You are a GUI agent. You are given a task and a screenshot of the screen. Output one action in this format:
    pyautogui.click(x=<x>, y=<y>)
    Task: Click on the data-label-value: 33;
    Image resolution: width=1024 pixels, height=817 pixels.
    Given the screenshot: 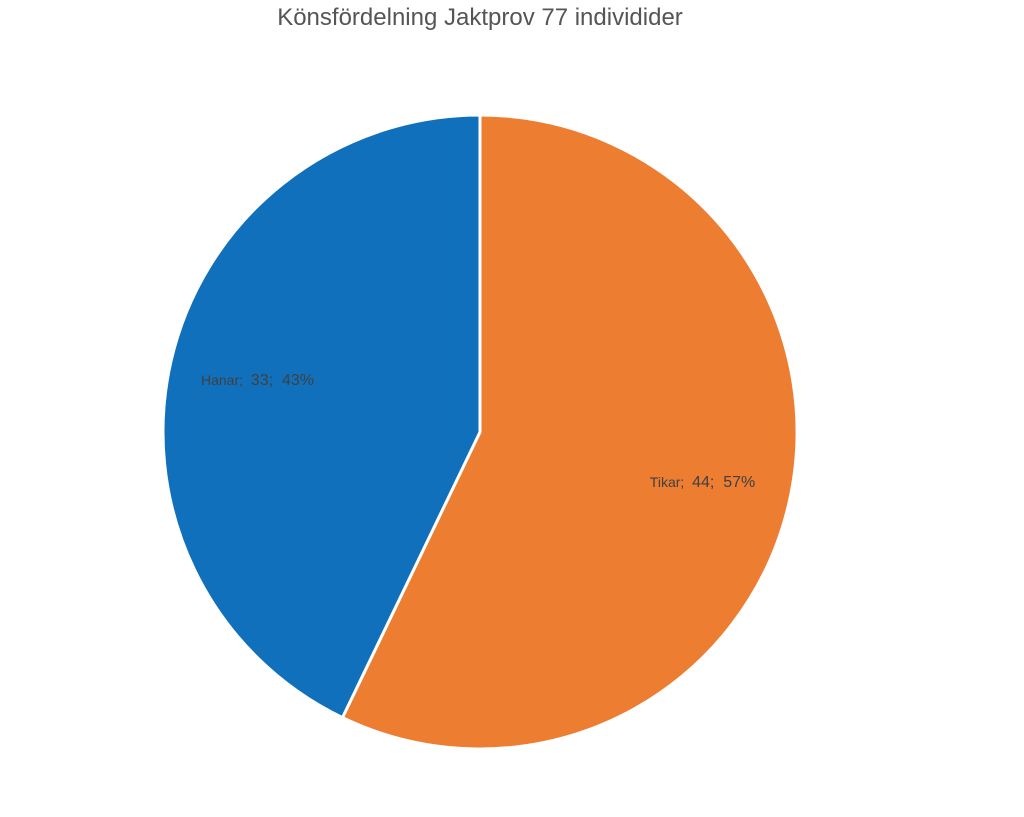 What is the action you would take?
    pyautogui.click(x=266, y=380)
    